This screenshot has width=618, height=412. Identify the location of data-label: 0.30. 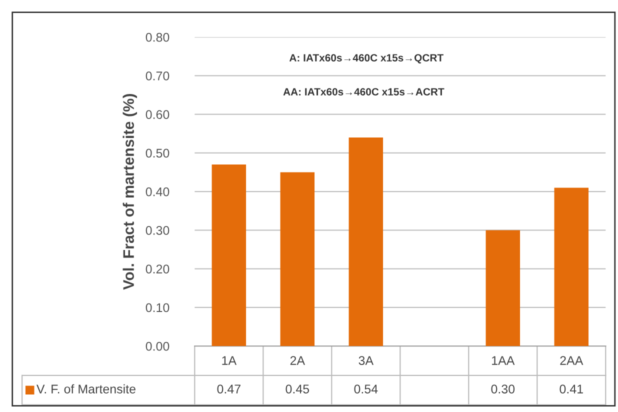
(503, 389).